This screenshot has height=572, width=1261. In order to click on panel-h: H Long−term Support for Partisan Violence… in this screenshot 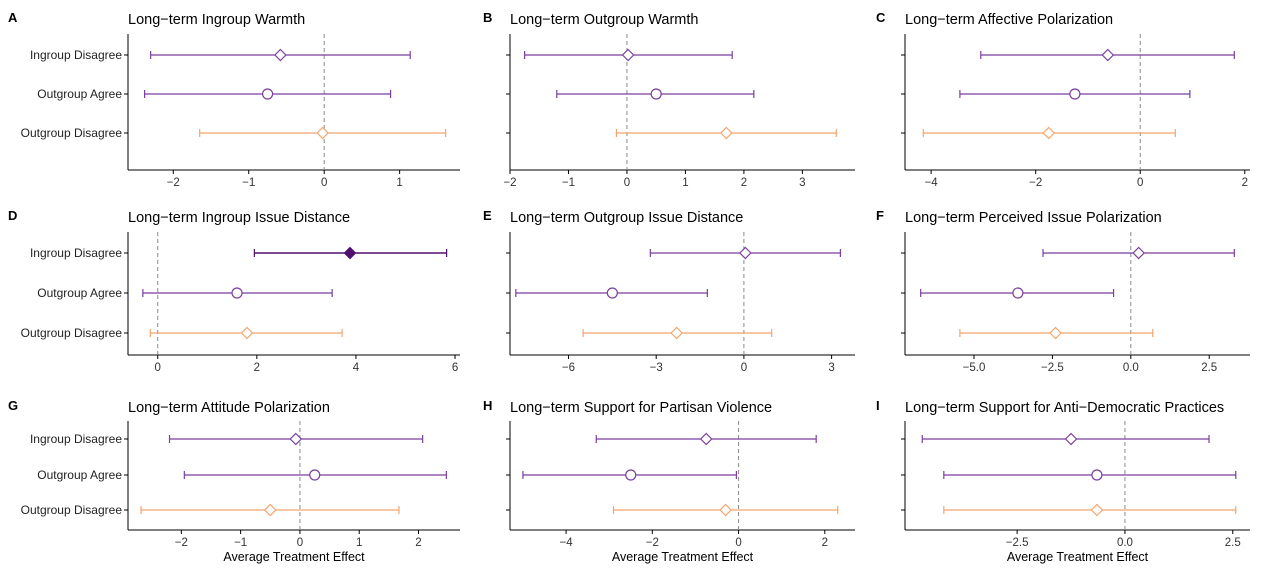, I will do `click(669, 481)`.